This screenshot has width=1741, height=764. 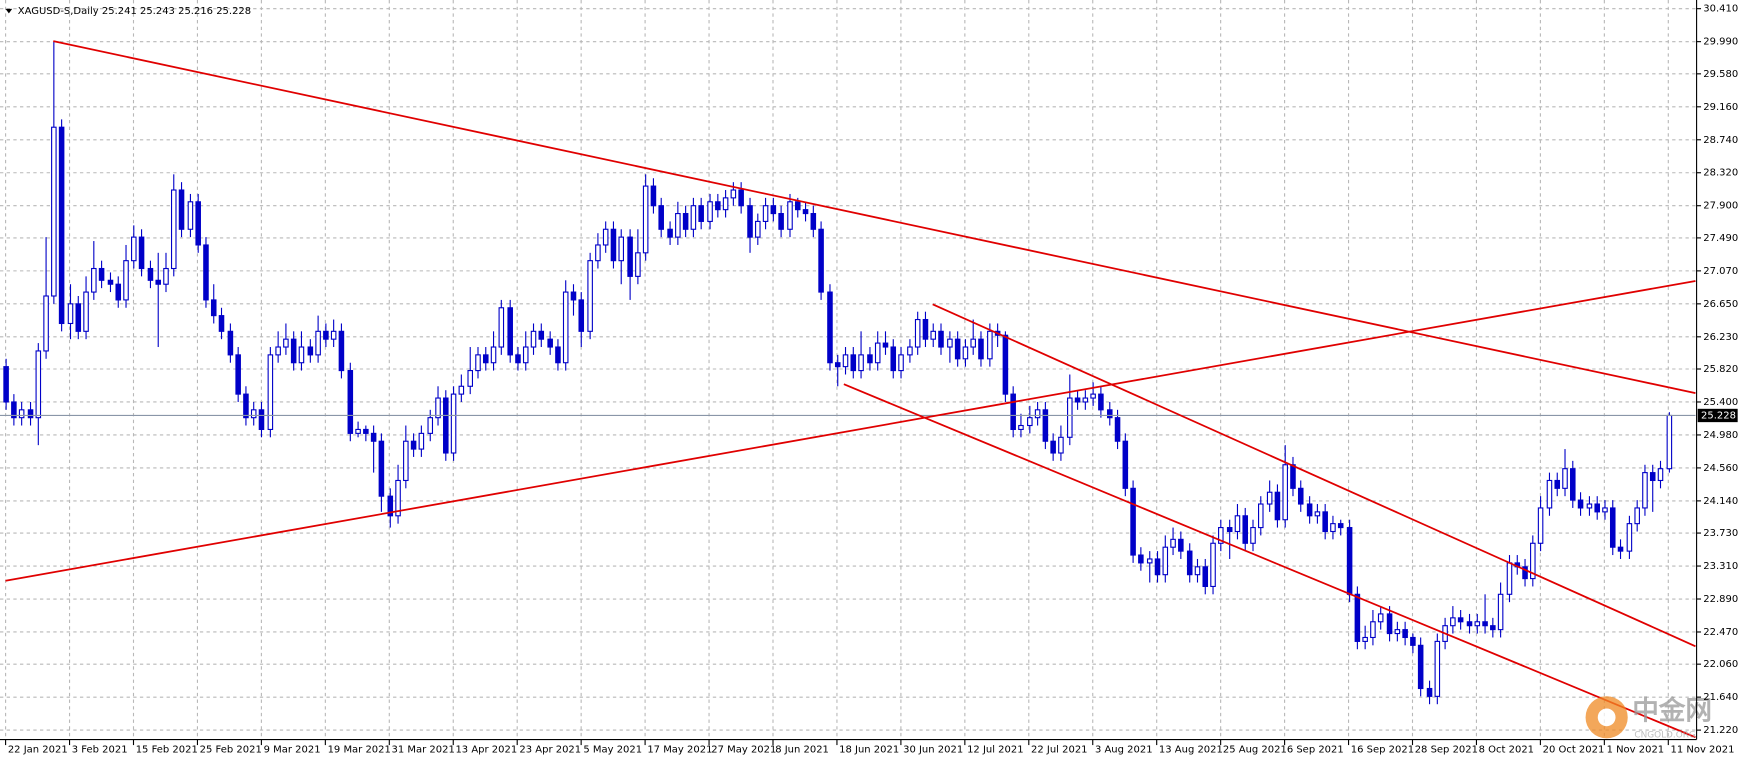 I want to click on y-tick-label: 24.560, so click(x=1720, y=468).